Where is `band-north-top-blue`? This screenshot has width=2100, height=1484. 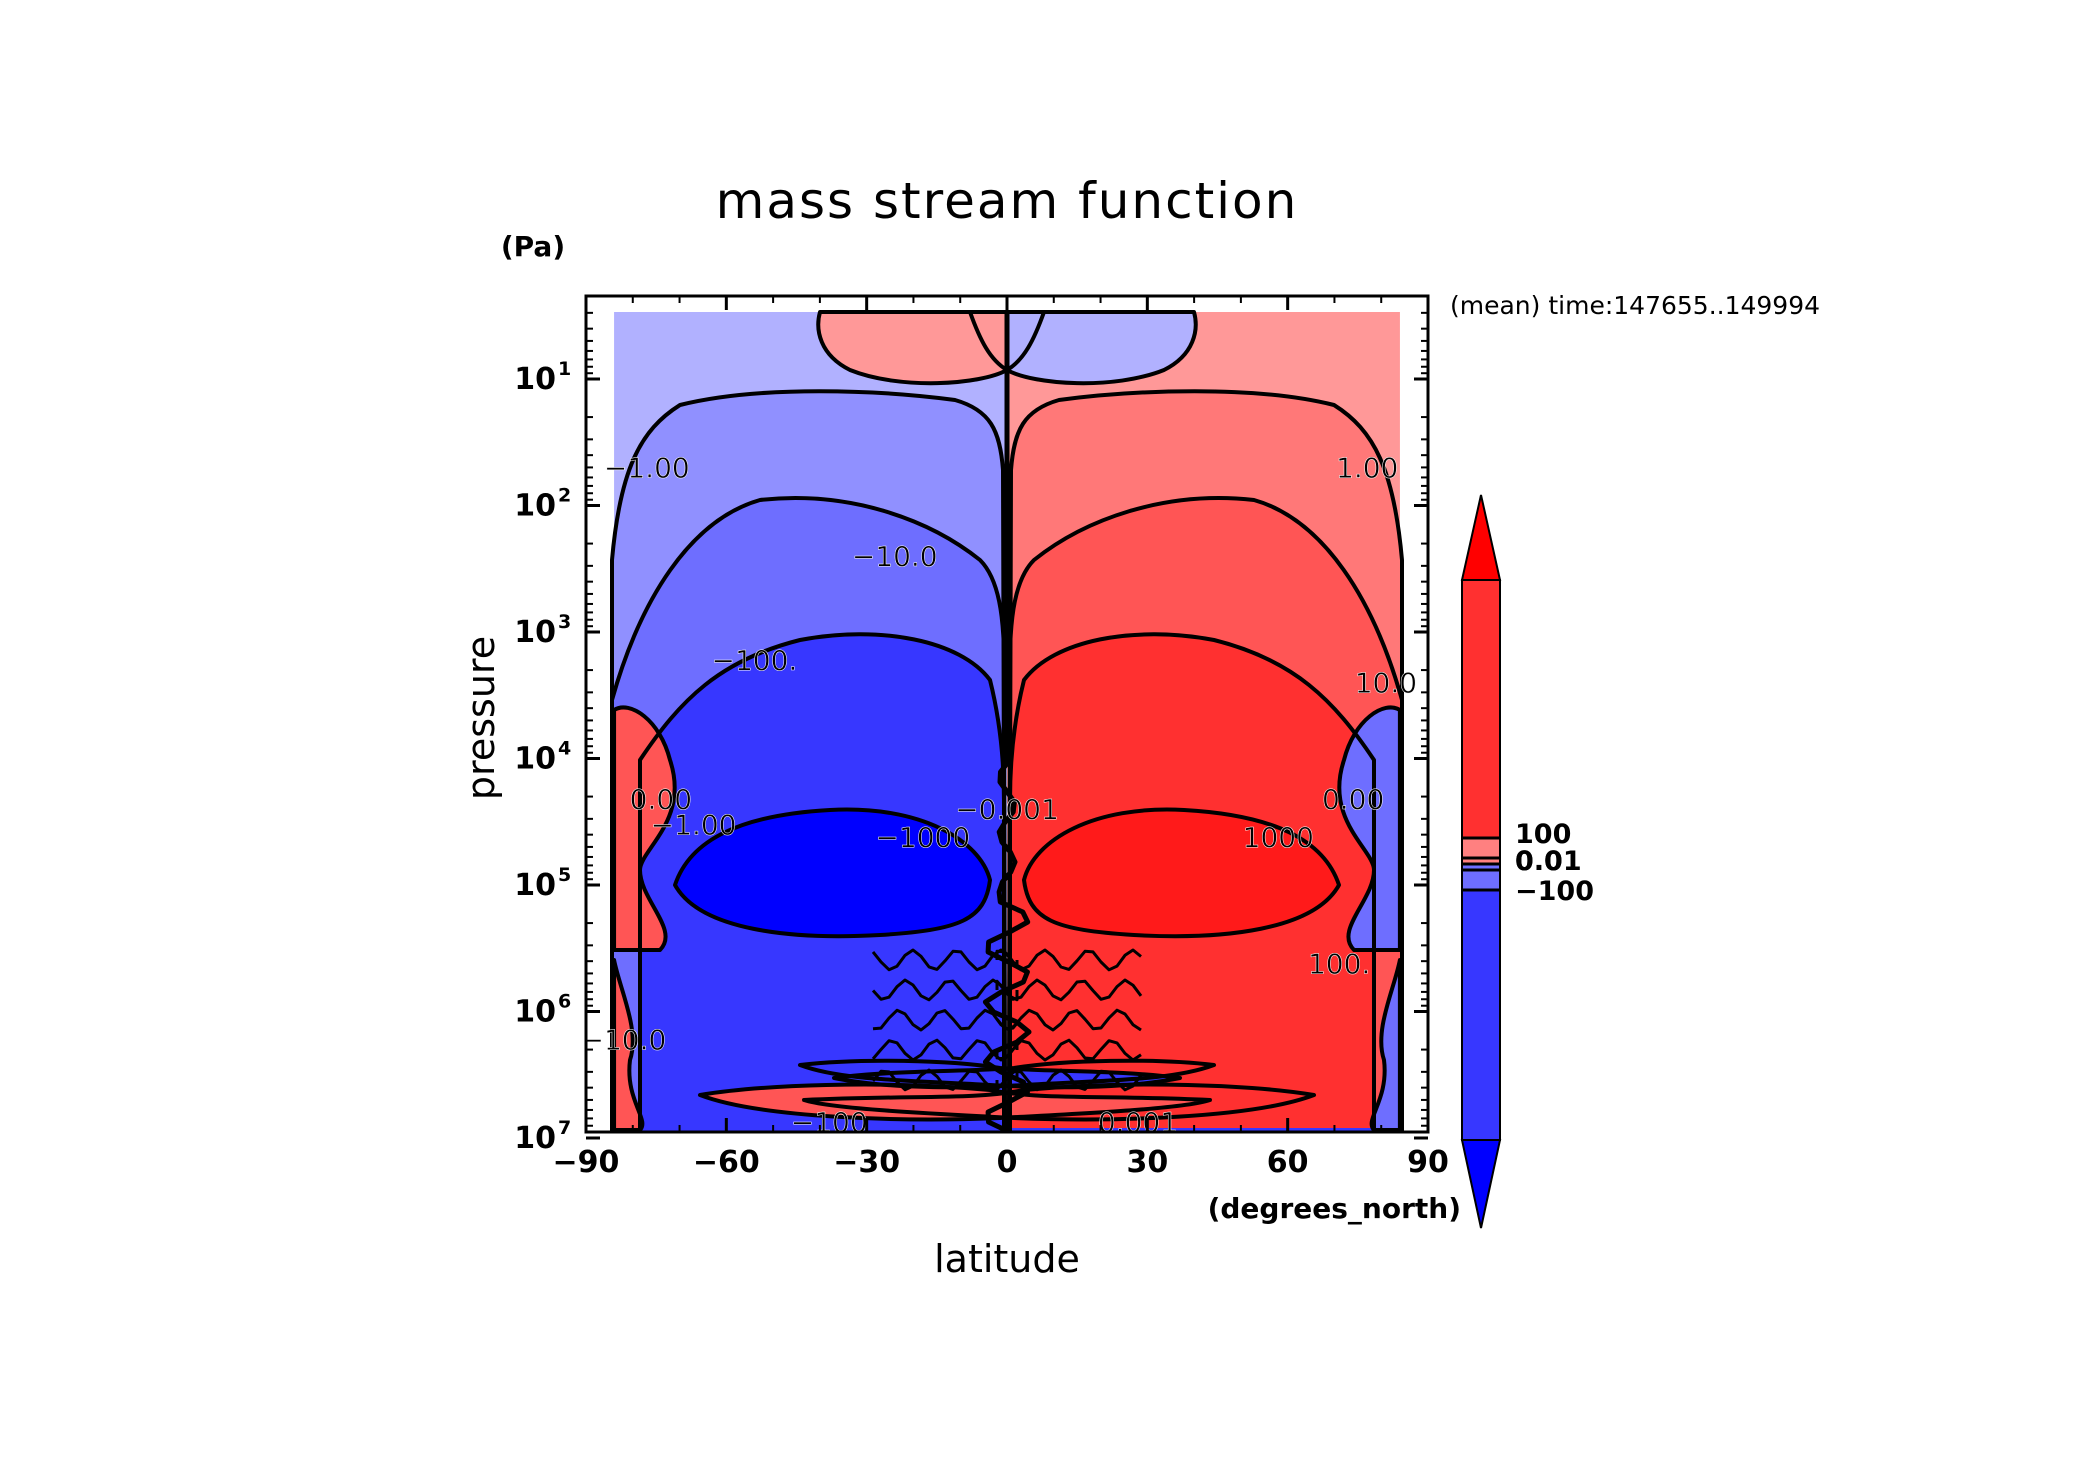 band-north-top-blue is located at coordinates (1101, 348).